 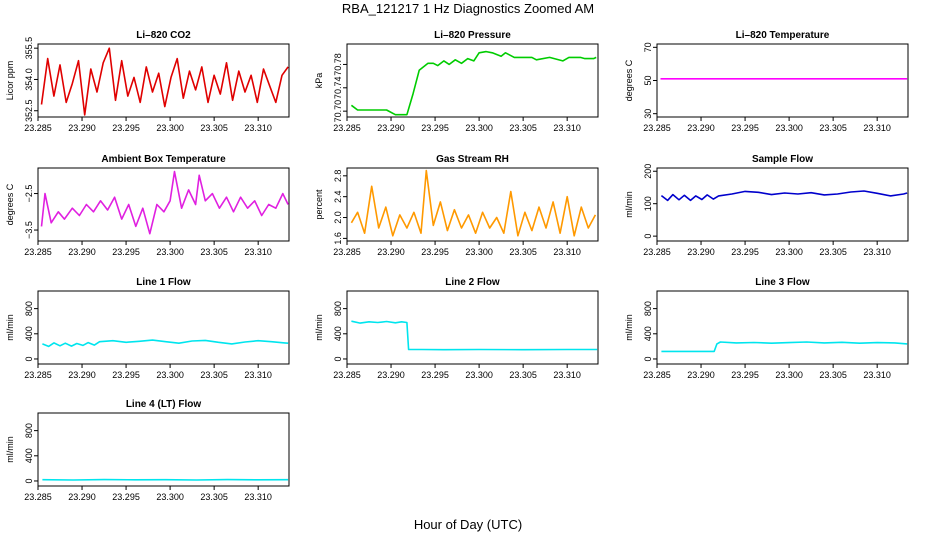 I want to click on y-tick-label: 1.6, so click(x=338, y=238).